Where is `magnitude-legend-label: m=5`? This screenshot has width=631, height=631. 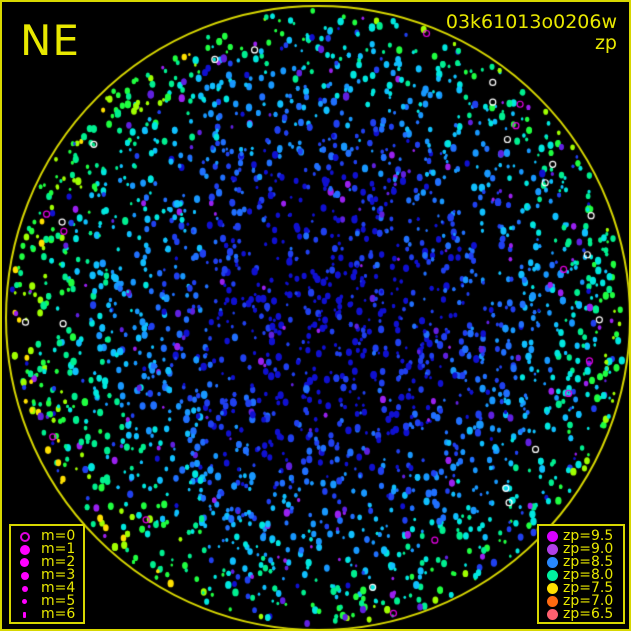
magnitude-legend-label: m=5 is located at coordinates (58, 601).